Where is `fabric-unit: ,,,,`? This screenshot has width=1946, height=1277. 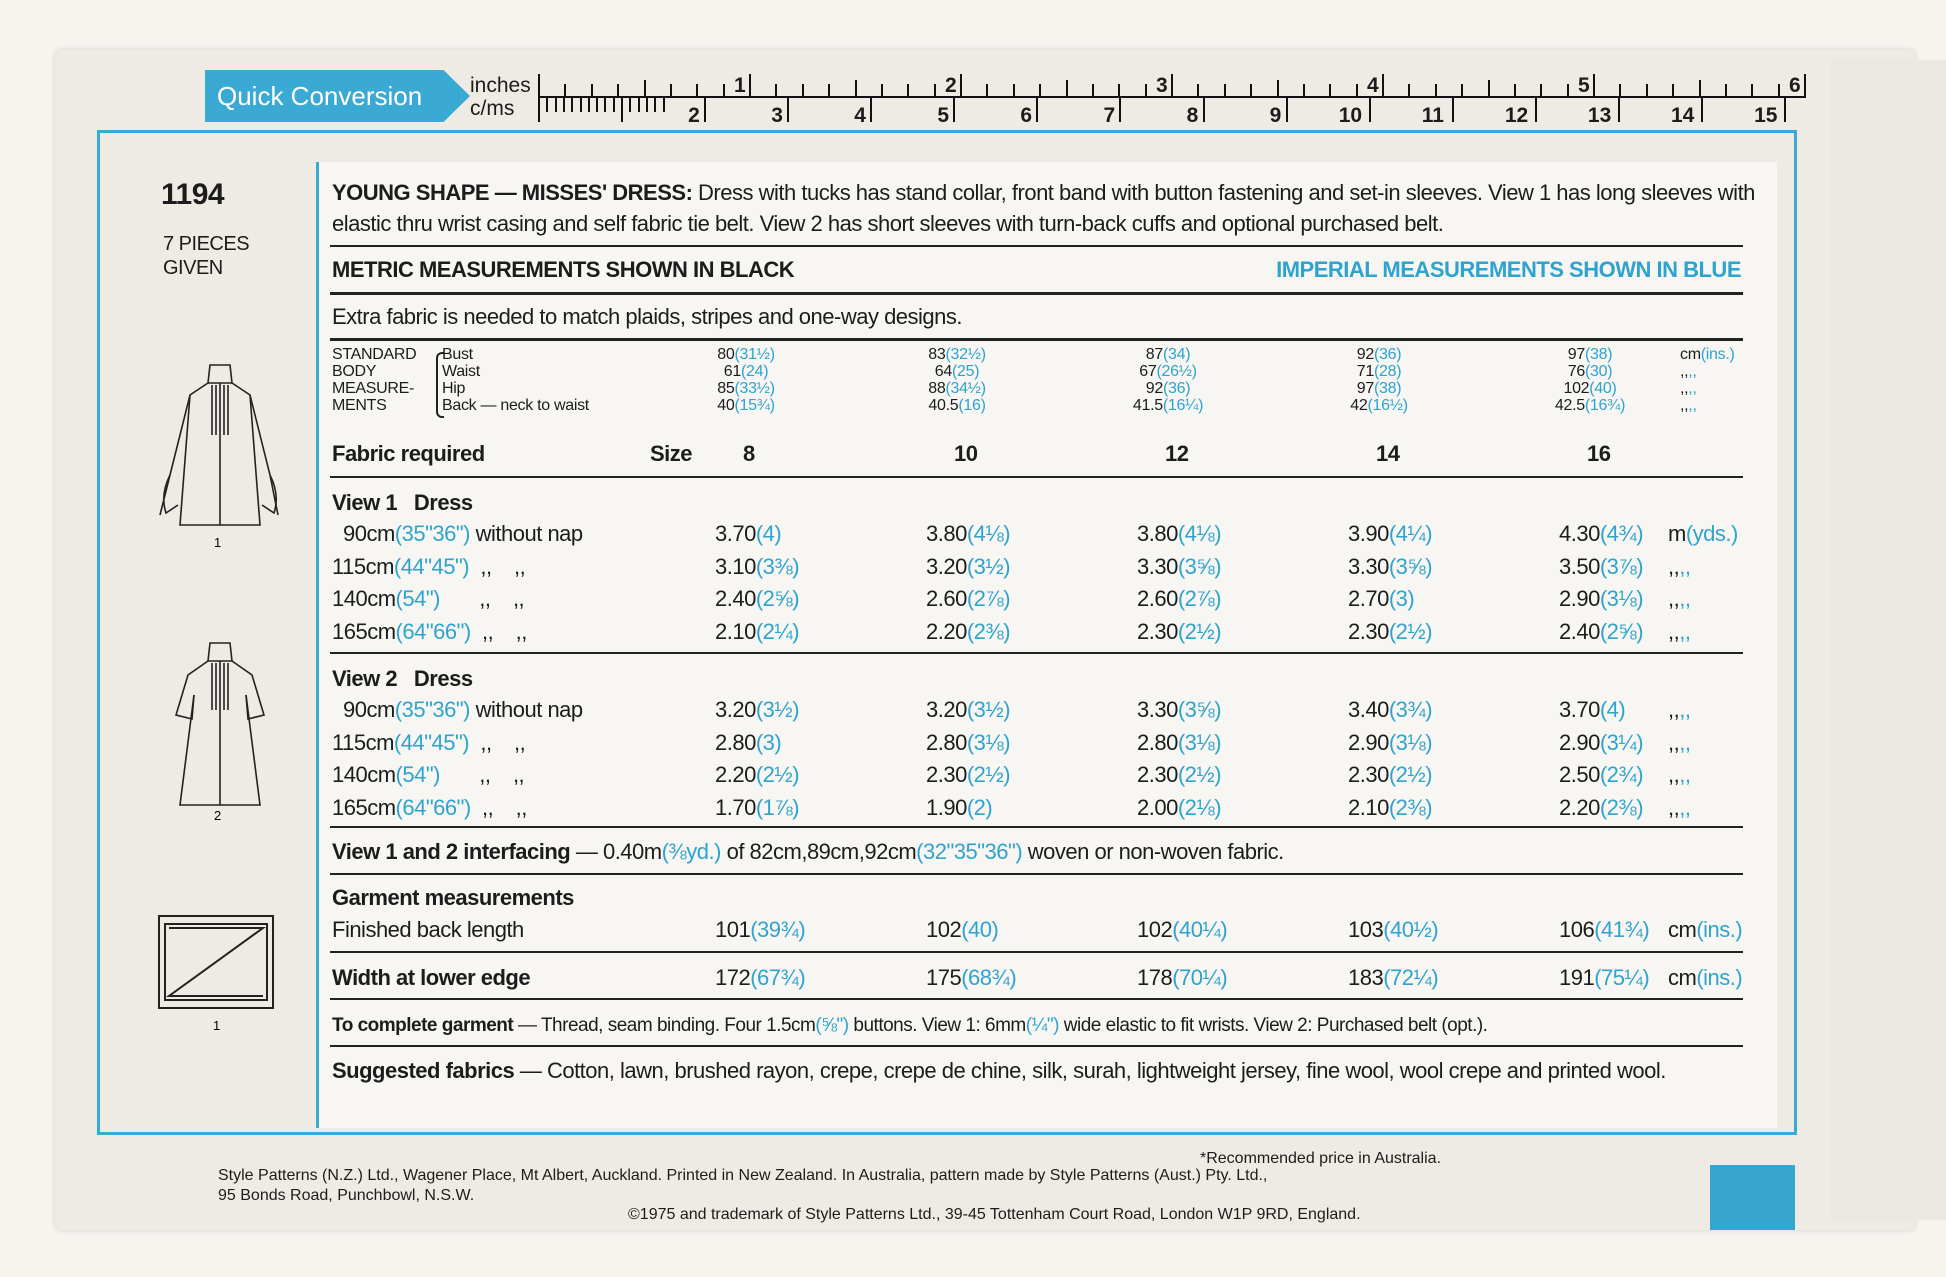
fabric-unit: ,,,, is located at coordinates (1679, 566).